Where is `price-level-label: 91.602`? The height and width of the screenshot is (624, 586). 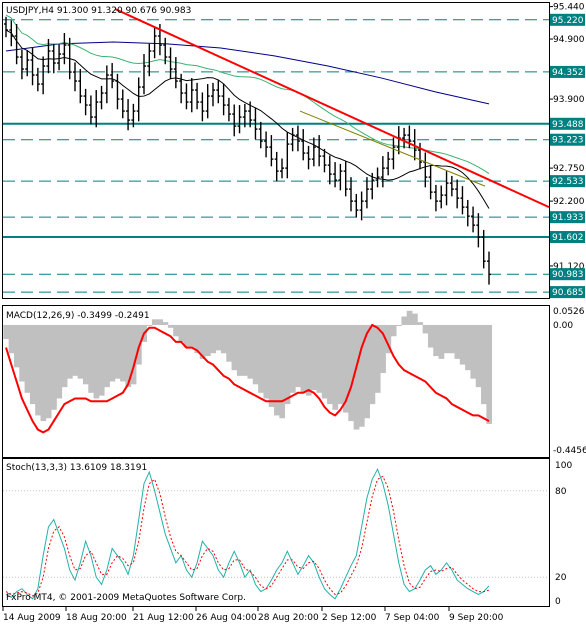 price-level-label: 91.602 is located at coordinates (568, 238).